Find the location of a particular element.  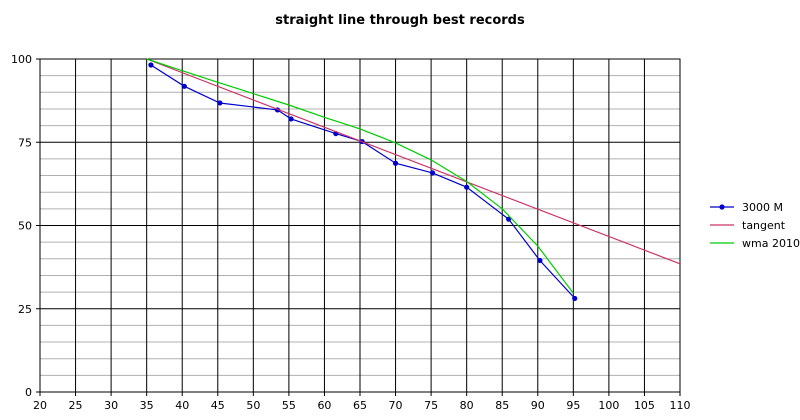

x-tick-label: 30 is located at coordinates (111, 405).